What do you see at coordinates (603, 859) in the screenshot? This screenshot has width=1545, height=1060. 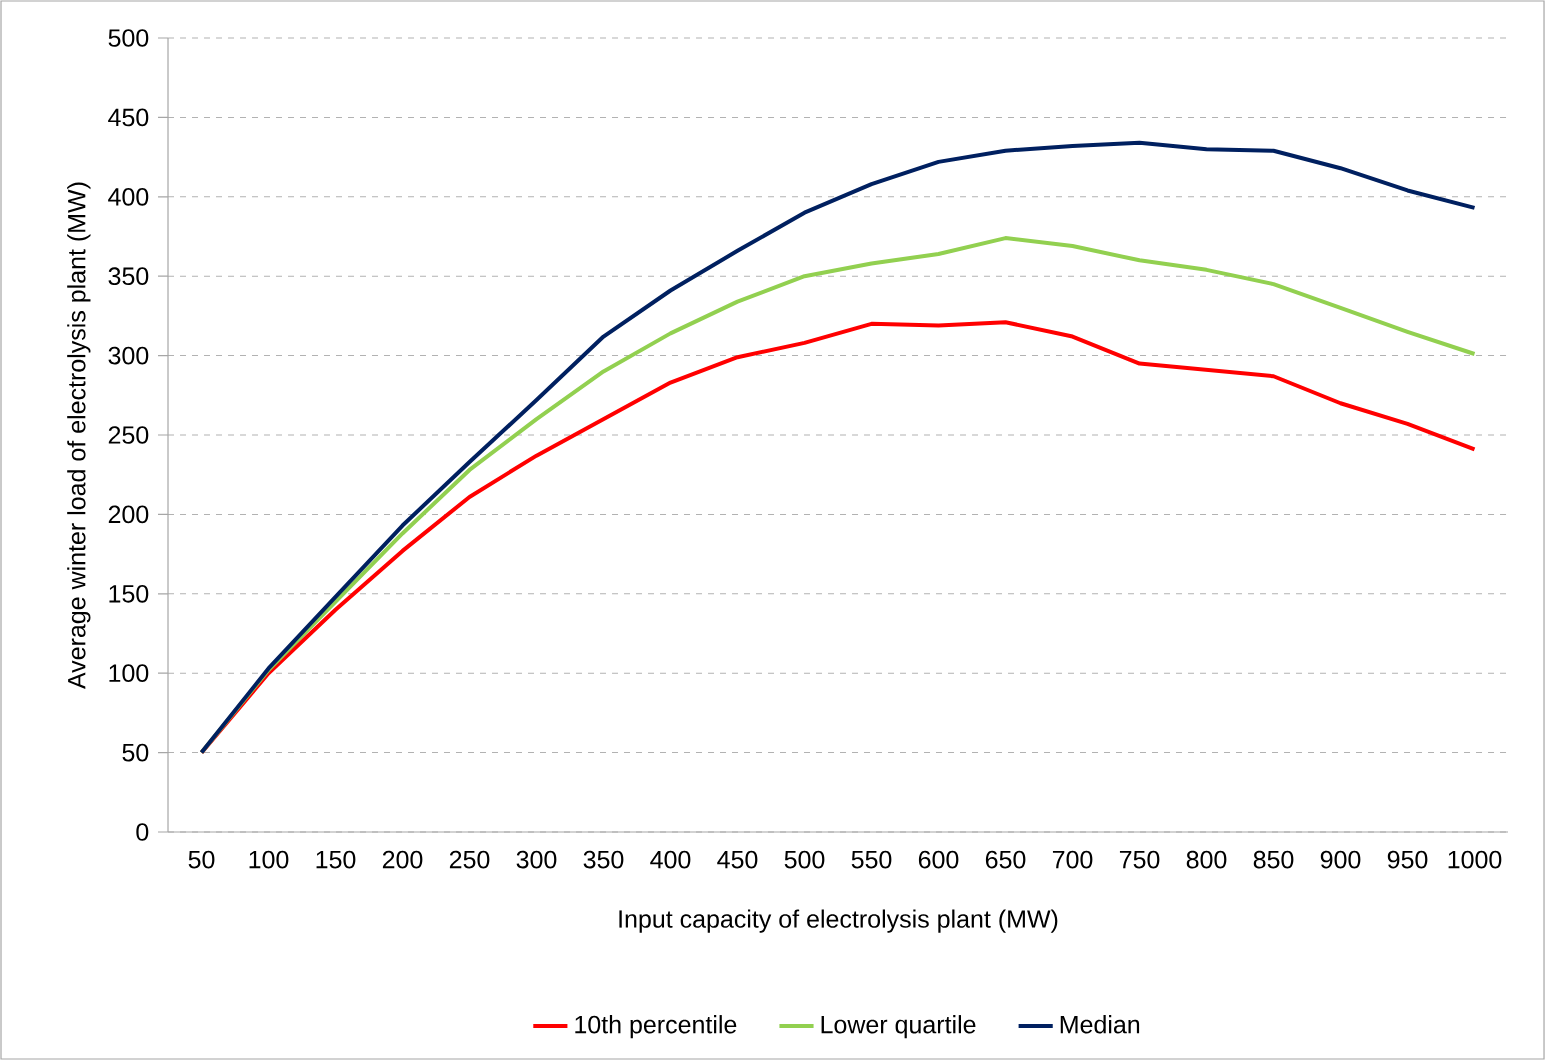 I see `x-tick-label: 350` at bounding box center [603, 859].